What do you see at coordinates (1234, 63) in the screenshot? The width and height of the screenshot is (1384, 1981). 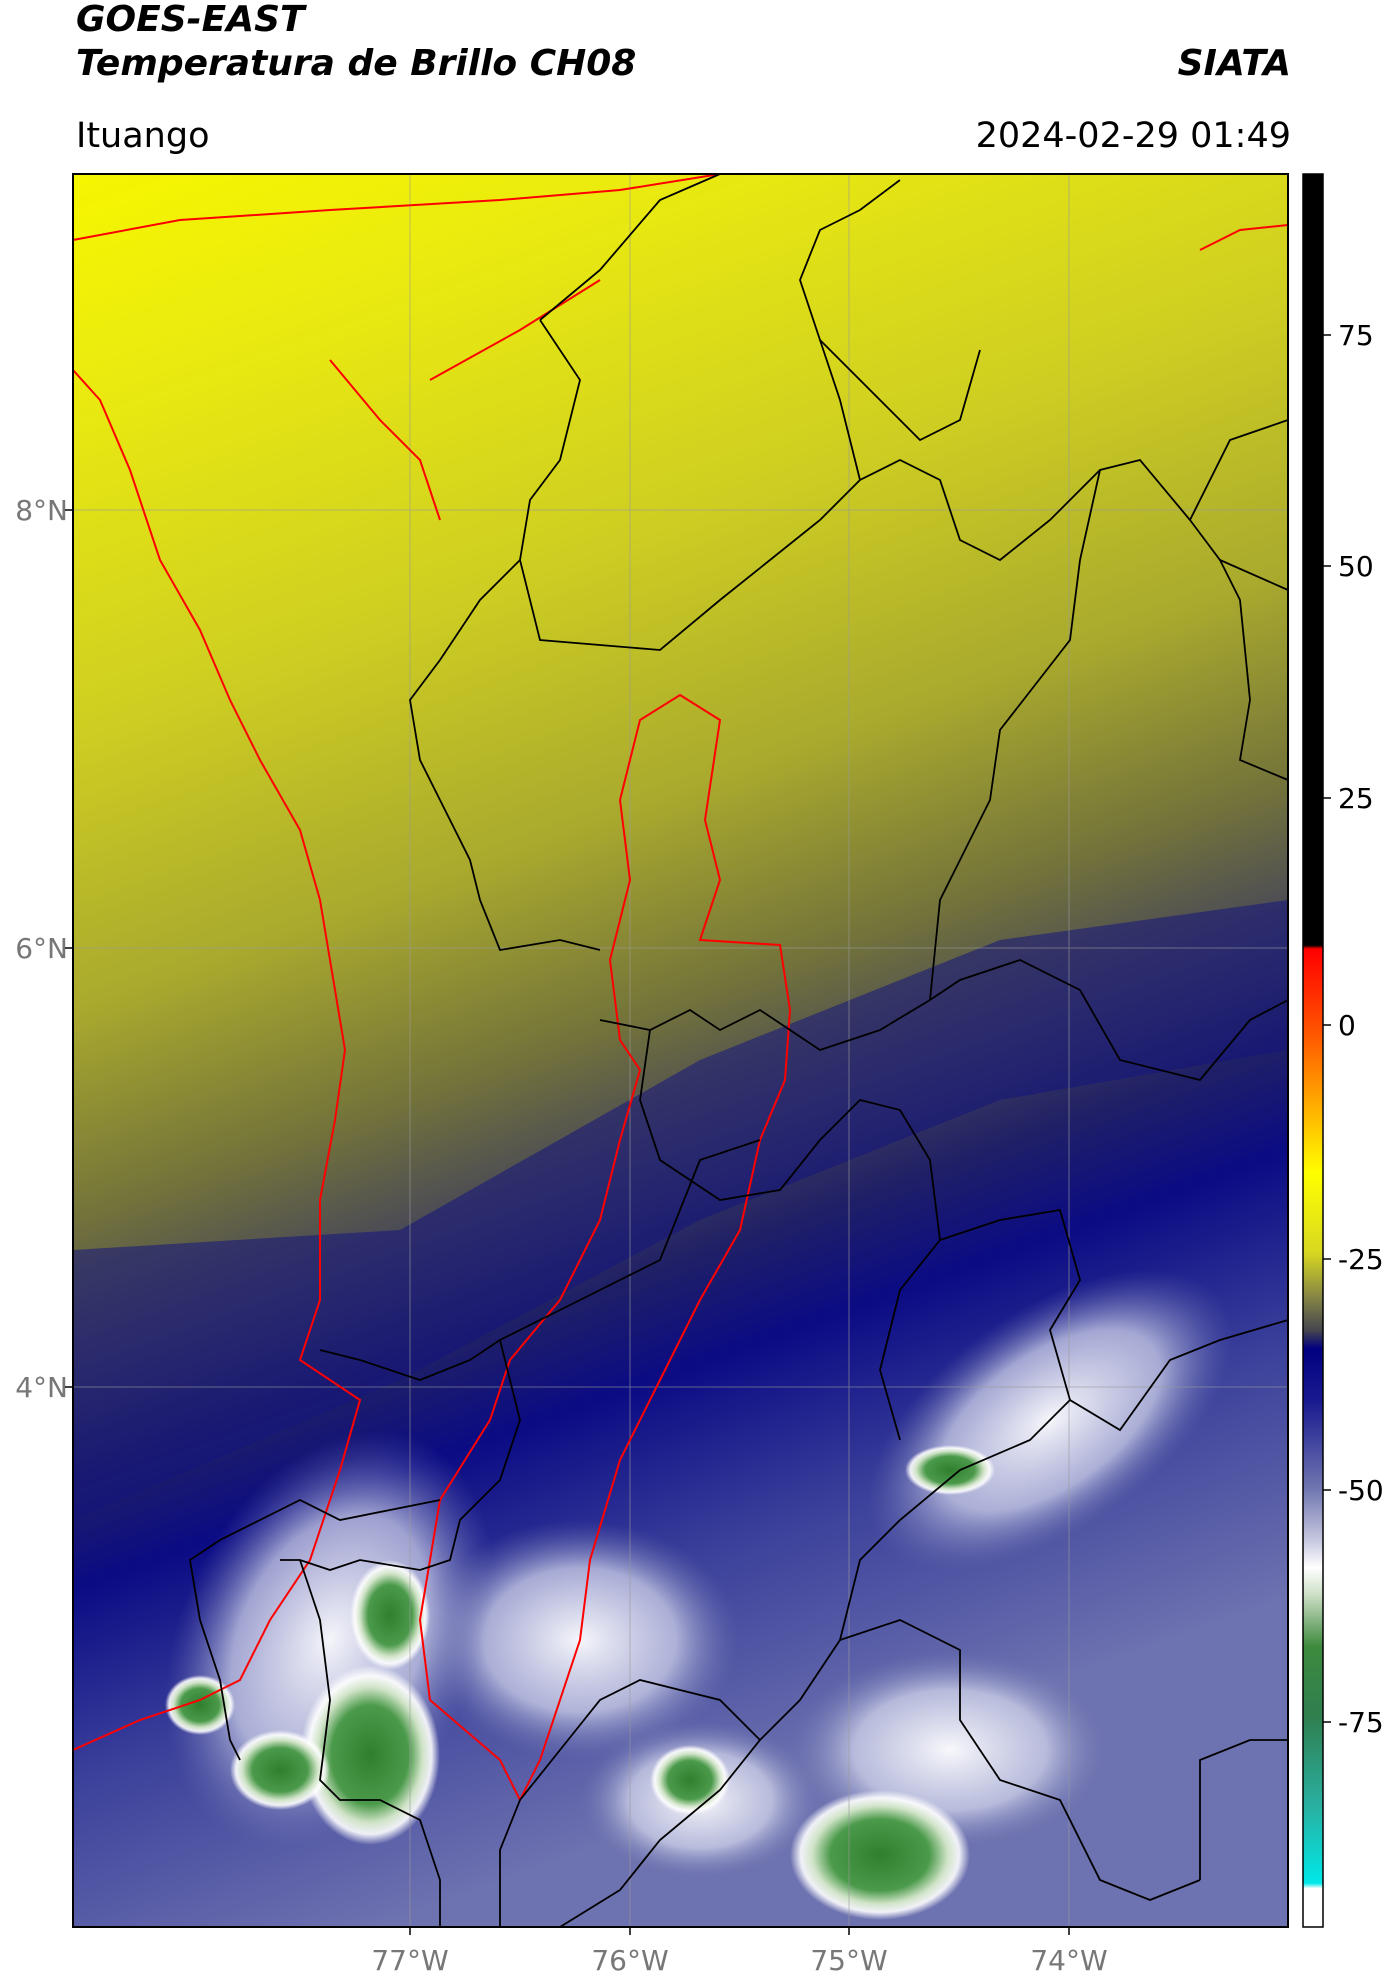 I see `organization-label: SIATA` at bounding box center [1234, 63].